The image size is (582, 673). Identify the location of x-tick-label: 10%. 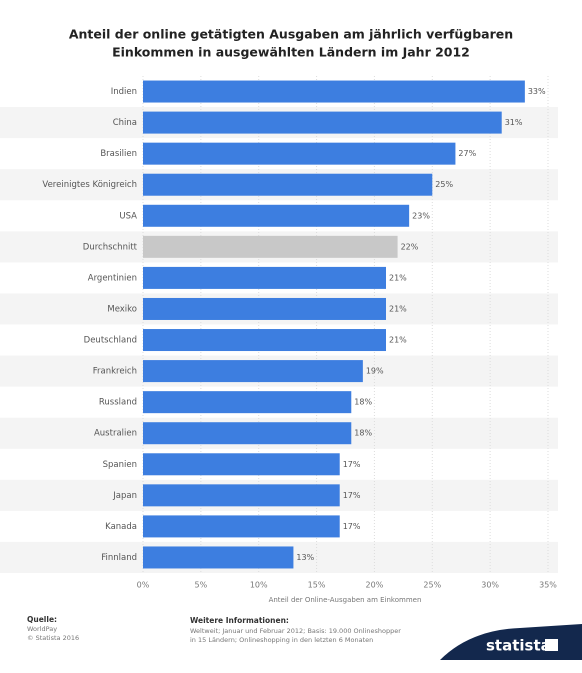
(259, 585).